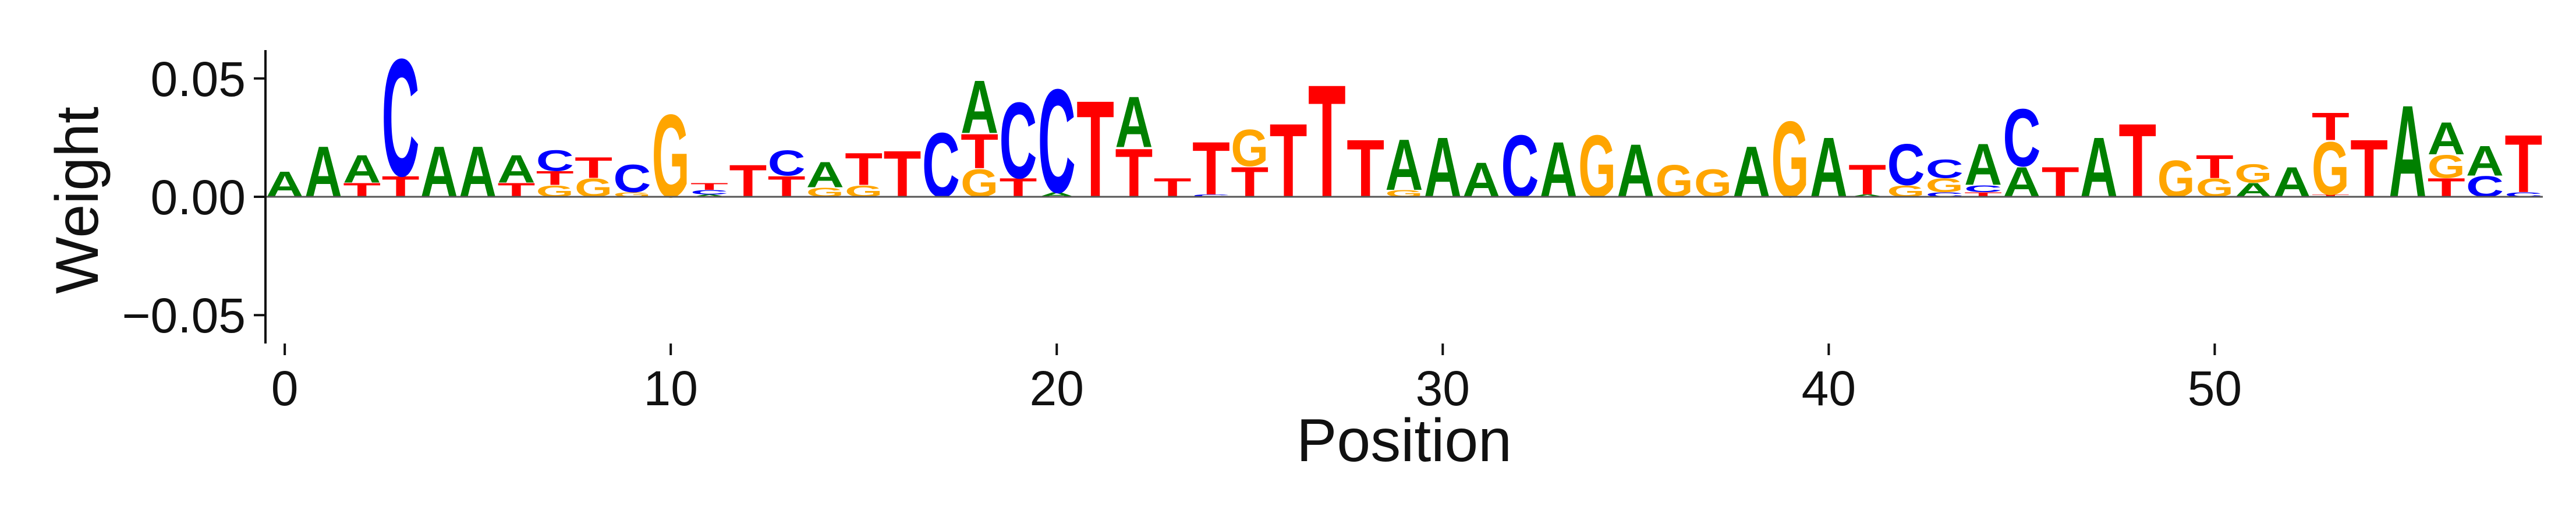 This screenshot has width=2576, height=524. I want to click on x-tick-label: 50, so click(2215, 388).